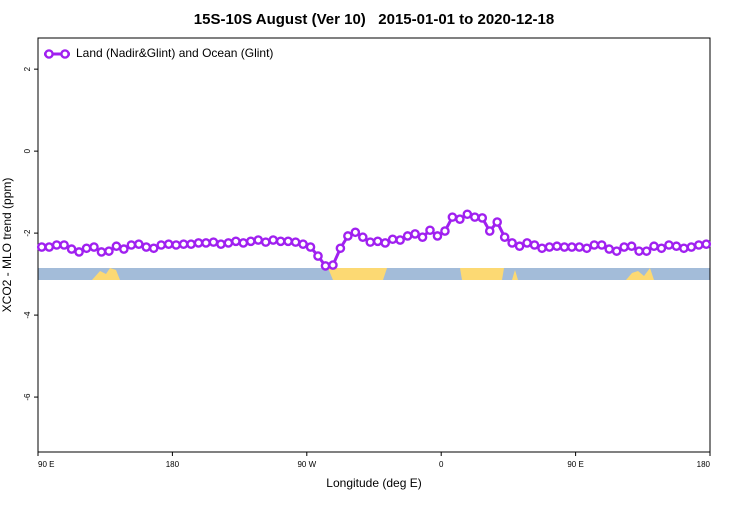 The height and width of the screenshot is (505, 750). I want to click on legend-marker, so click(49, 54).